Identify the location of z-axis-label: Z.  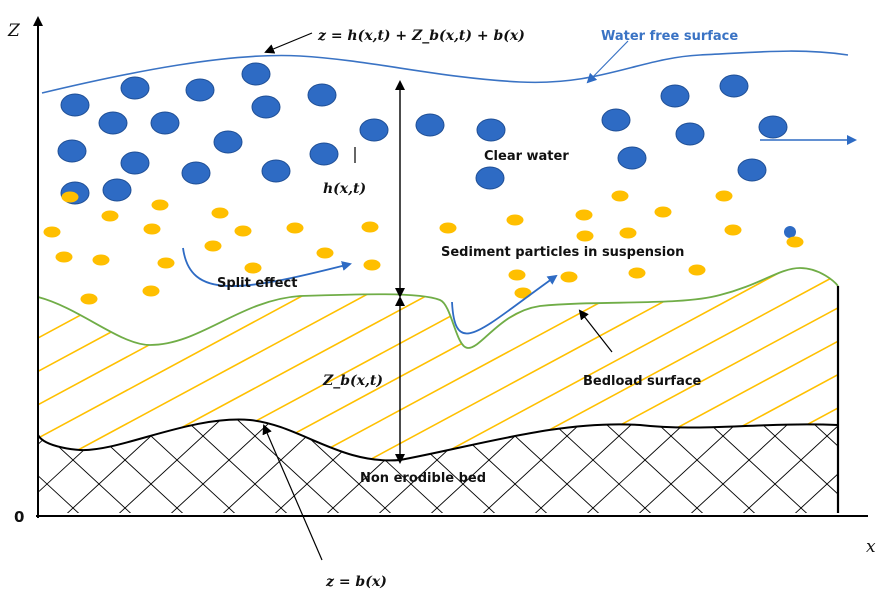
(14, 31).